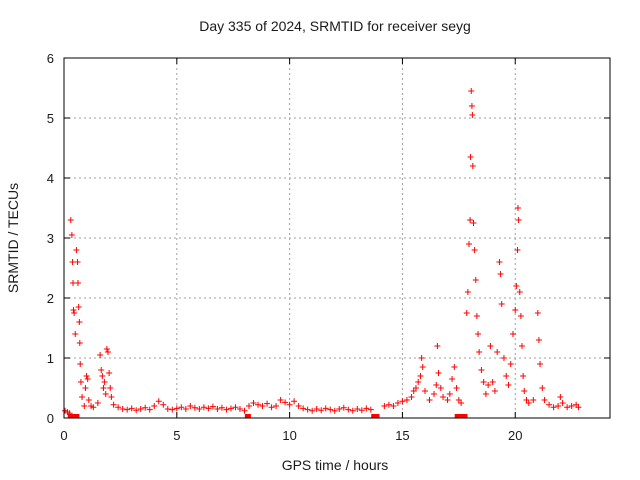 The image size is (640, 480). Describe the element at coordinates (176, 435) in the screenshot. I see `x-tick-label: 5` at that location.